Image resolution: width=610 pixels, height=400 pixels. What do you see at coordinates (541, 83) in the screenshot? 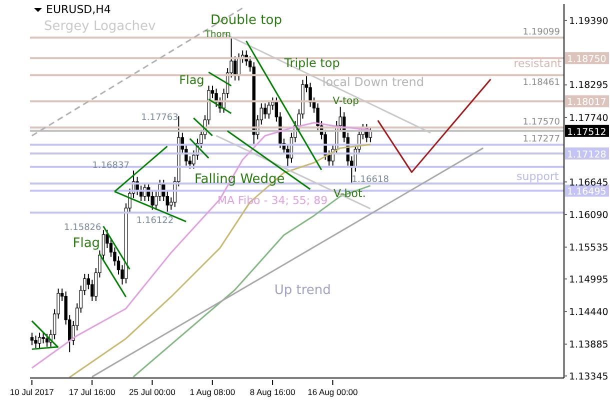
I see `ref-line-label: 1.18461` at bounding box center [541, 83].